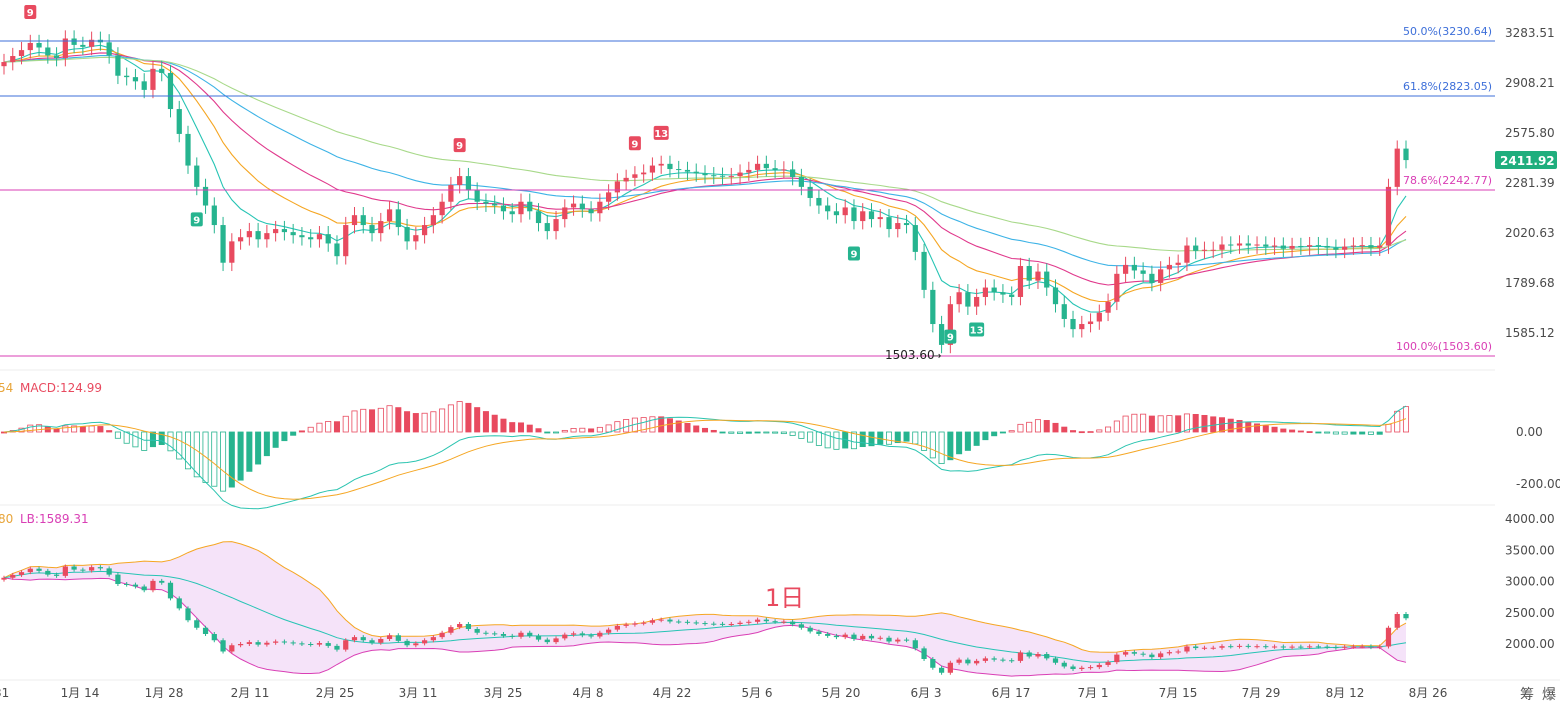 This screenshot has width=1560, height=712. Describe the element at coordinates (1530, 133) in the screenshot. I see `price-axis-tick: 2575.80` at that location.